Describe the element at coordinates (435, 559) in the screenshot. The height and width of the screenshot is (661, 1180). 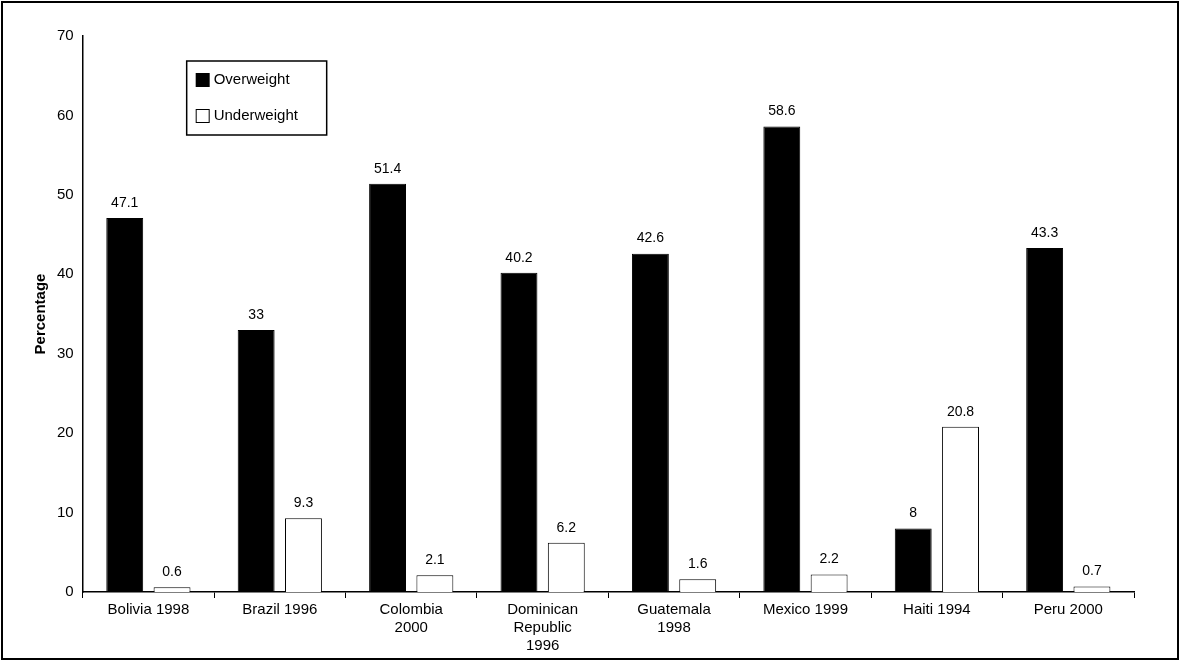
I see `data-label: 2.1` at that location.